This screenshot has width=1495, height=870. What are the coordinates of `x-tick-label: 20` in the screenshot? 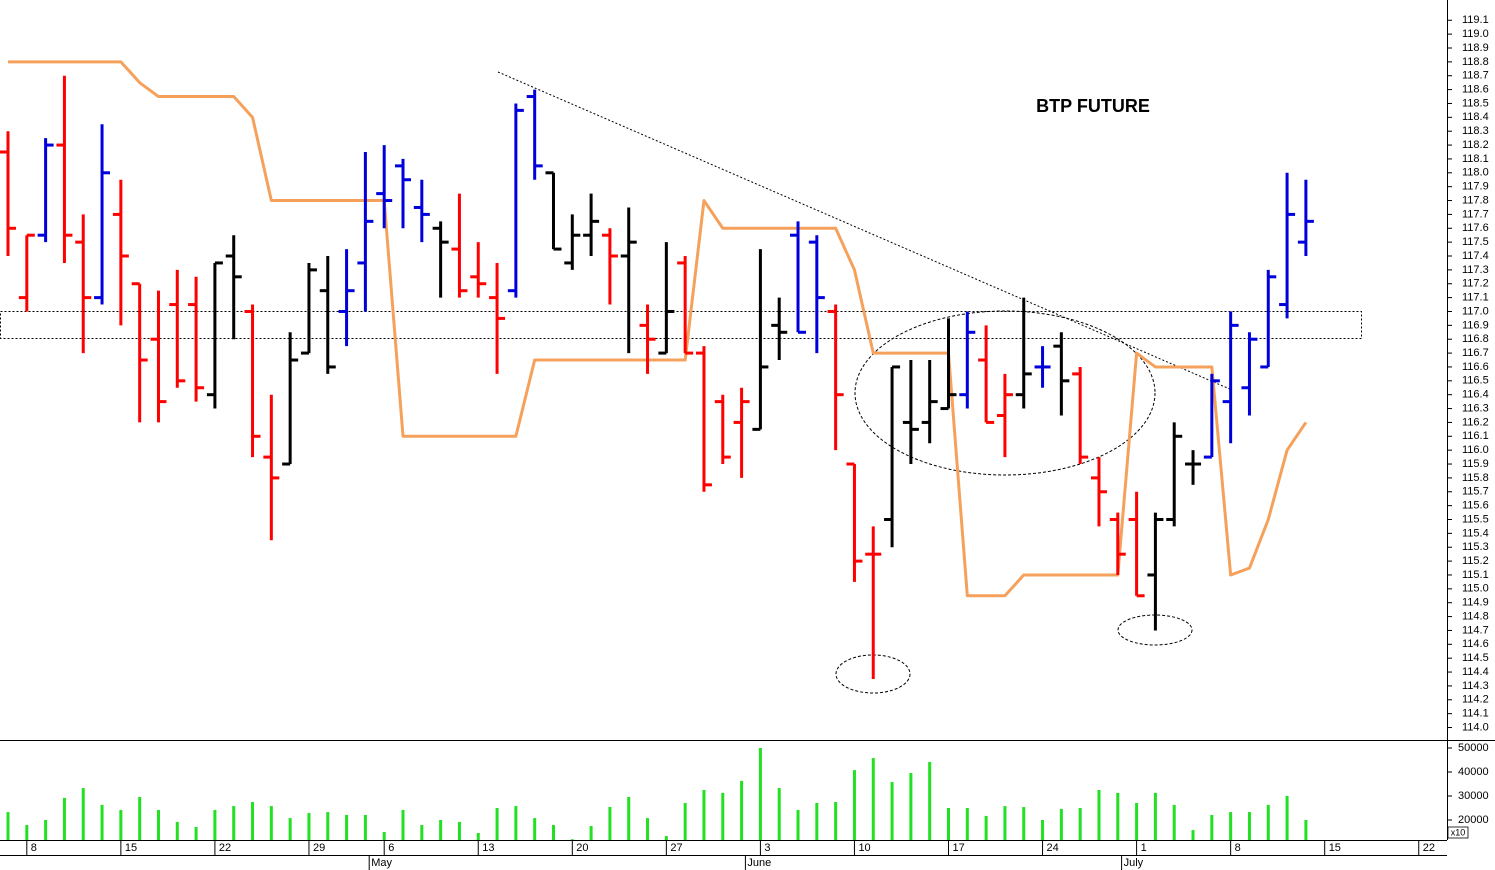 It's located at (582, 848).